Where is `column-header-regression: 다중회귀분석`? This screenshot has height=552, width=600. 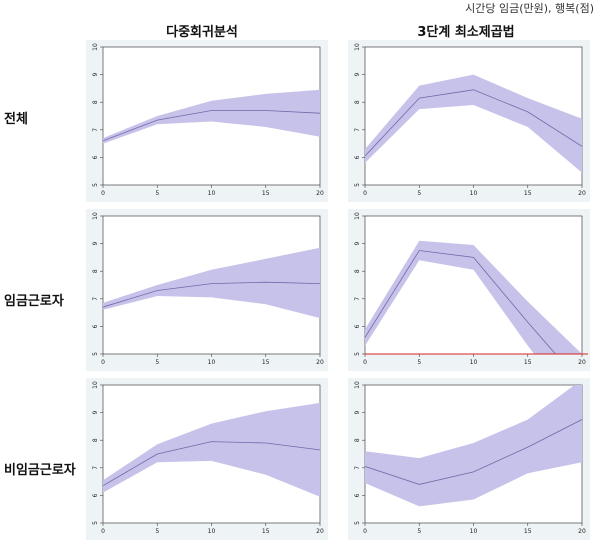 column-header-regression: 다중회귀분석 is located at coordinates (202, 32).